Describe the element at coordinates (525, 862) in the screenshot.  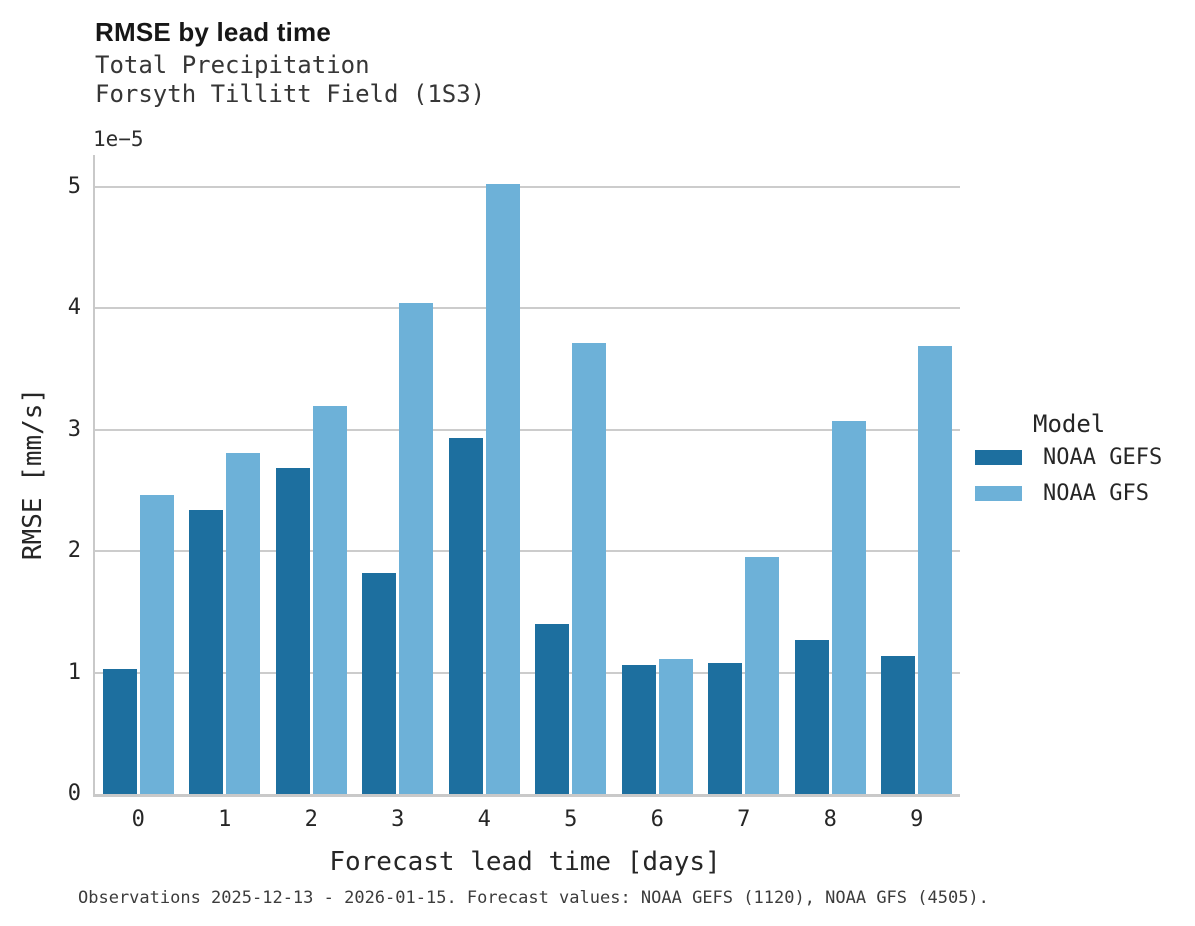
I see `x-axis-label: Forecast lead time [days]` at that location.